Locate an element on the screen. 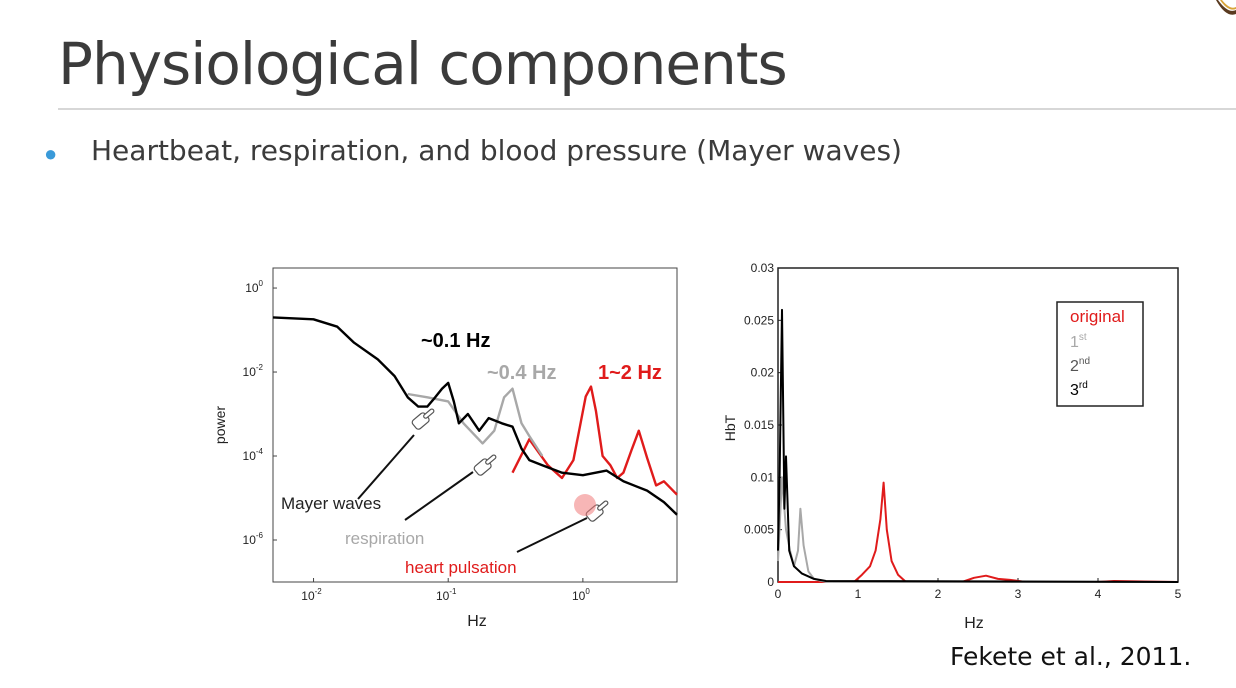 This screenshot has width=1236, height=688. page-title: Physiological components is located at coordinates (423, 64).